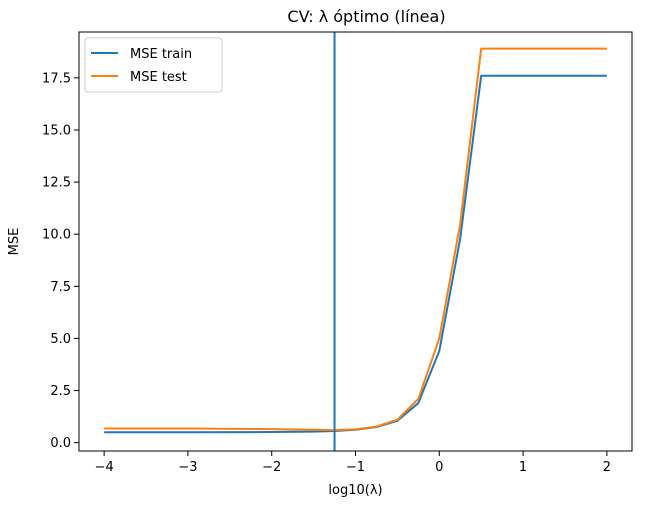  What do you see at coordinates (523, 467) in the screenshot?
I see `x-tick-label: 1` at bounding box center [523, 467].